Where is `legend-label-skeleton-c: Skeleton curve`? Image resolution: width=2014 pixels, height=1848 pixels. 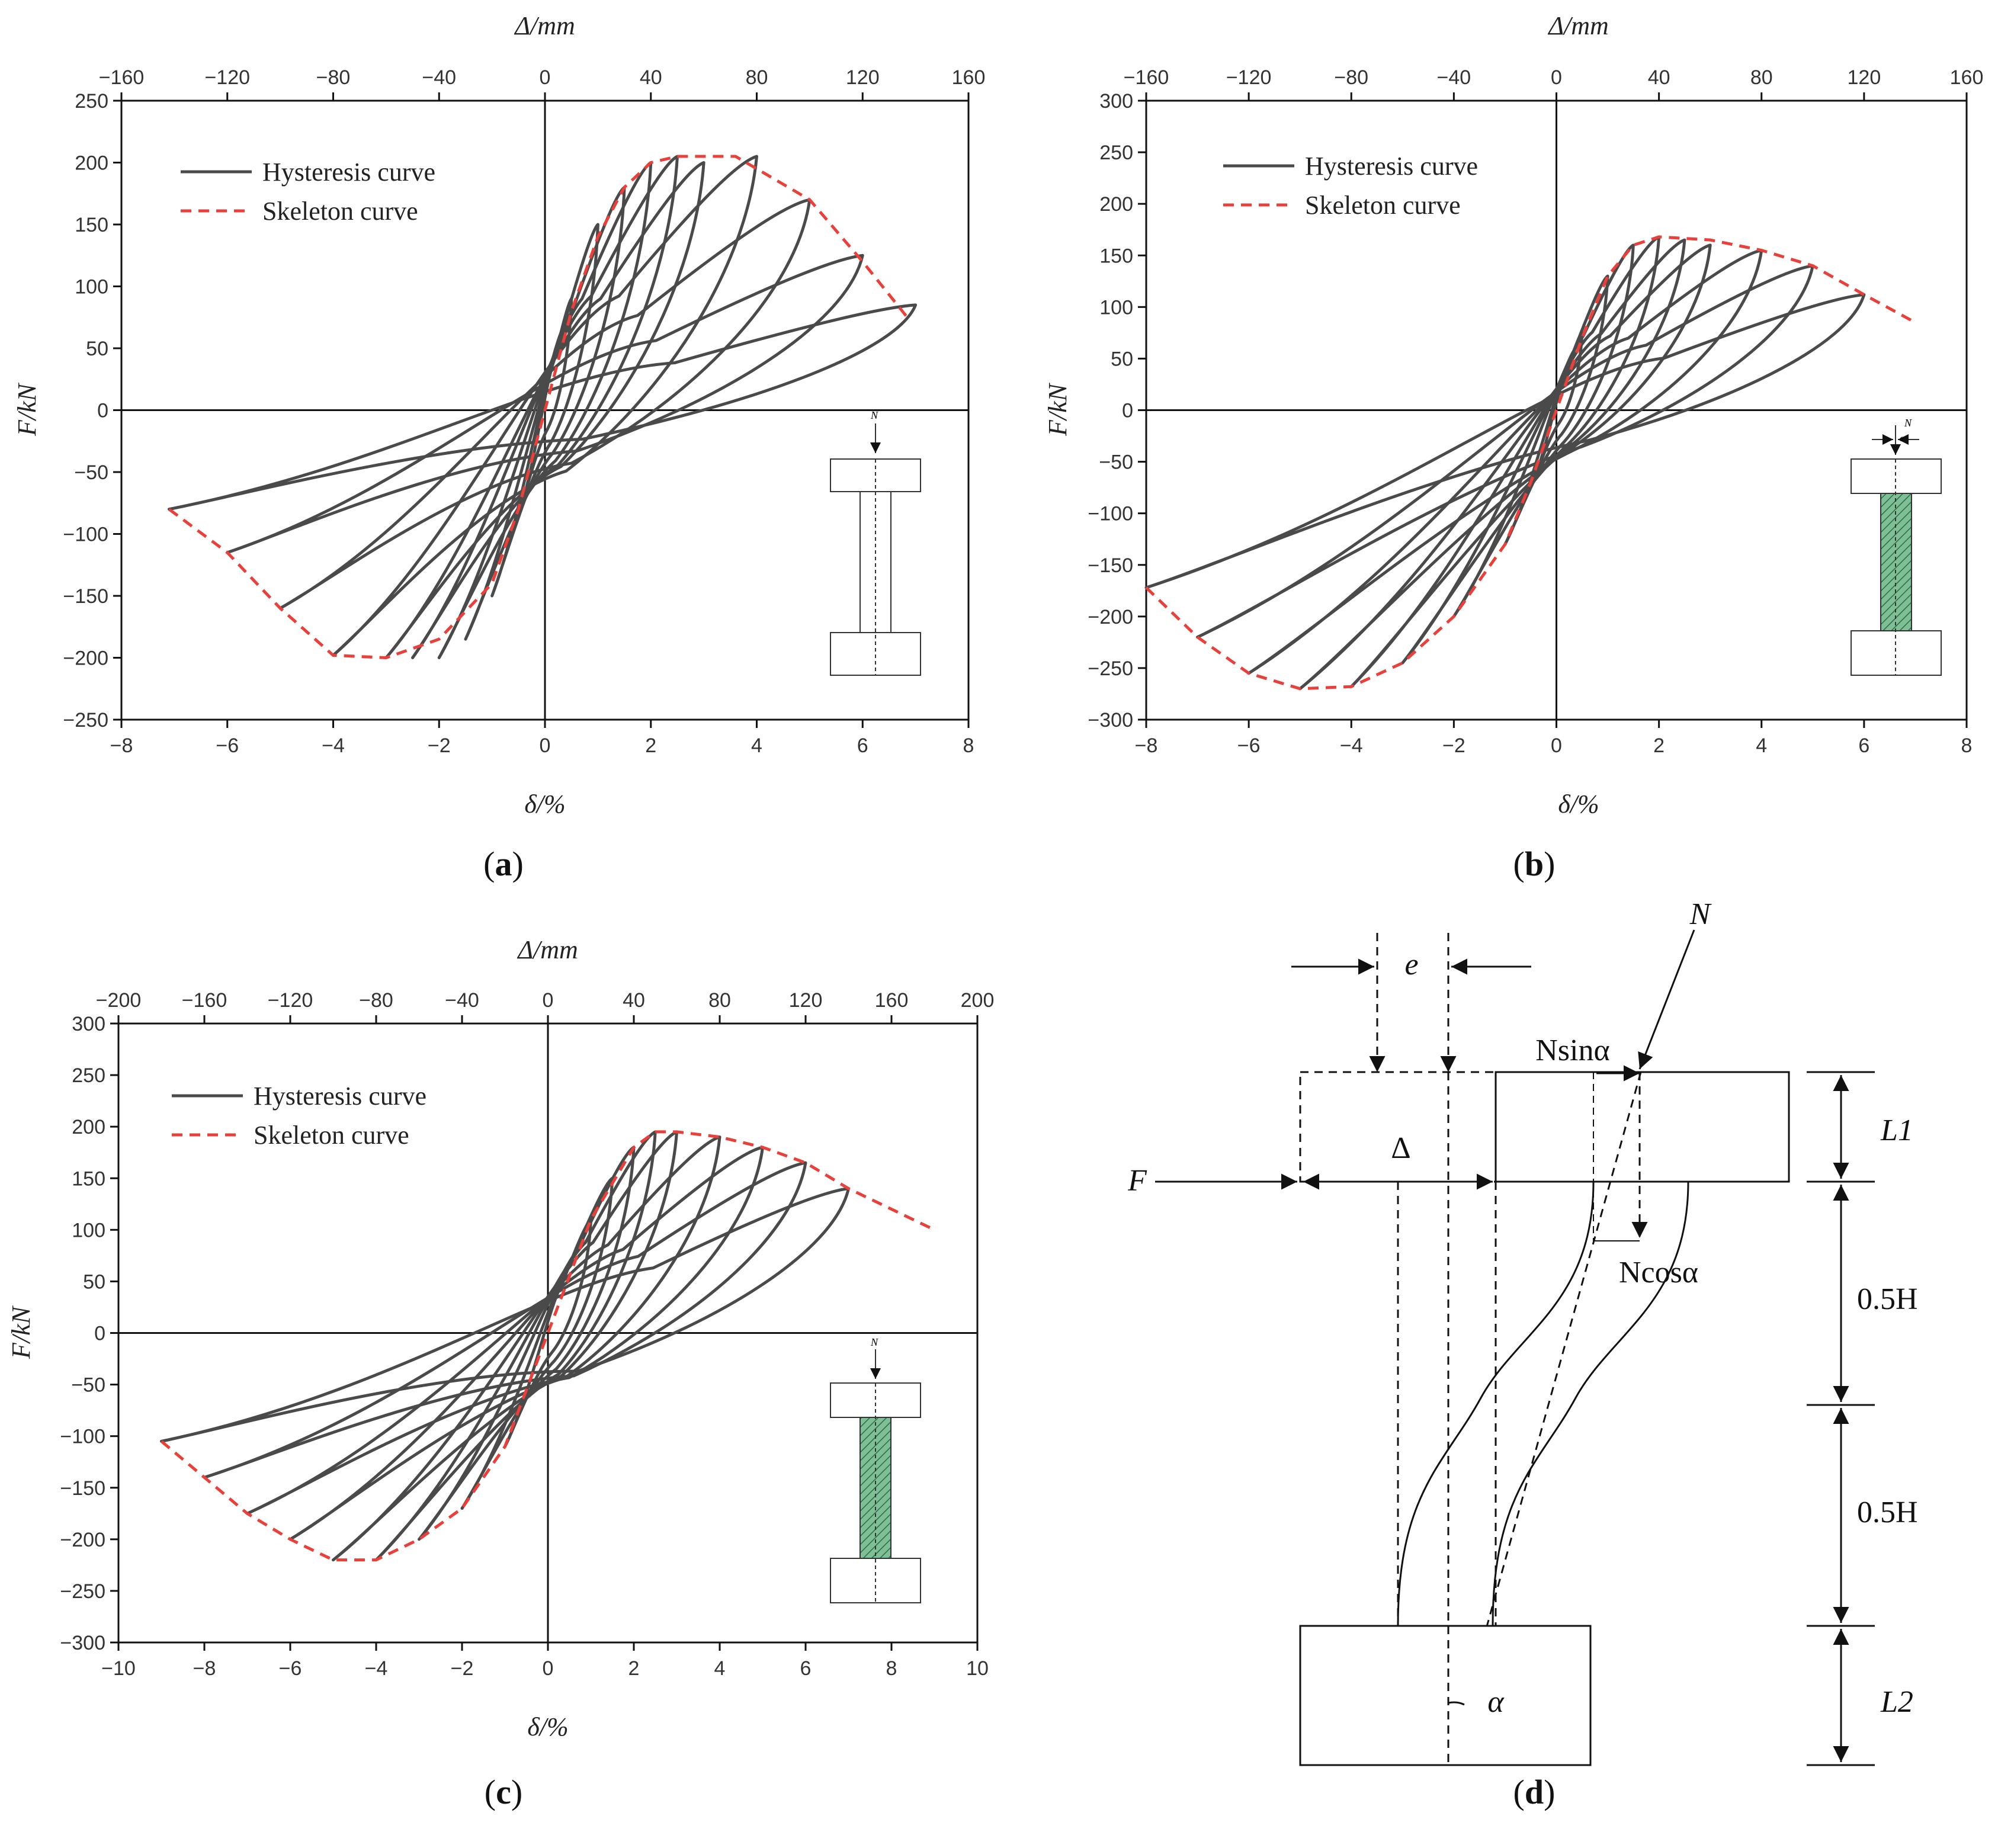
legend-label-skeleton-c: Skeleton curve is located at coordinates (331, 1135).